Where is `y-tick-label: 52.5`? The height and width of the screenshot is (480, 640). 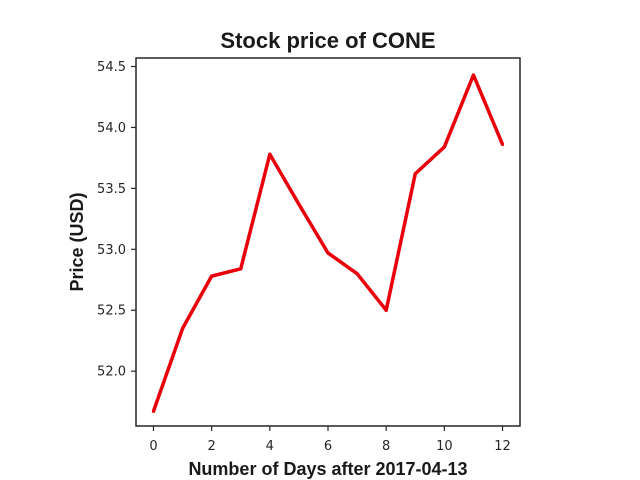 y-tick-label: 52.5 is located at coordinates (111, 311).